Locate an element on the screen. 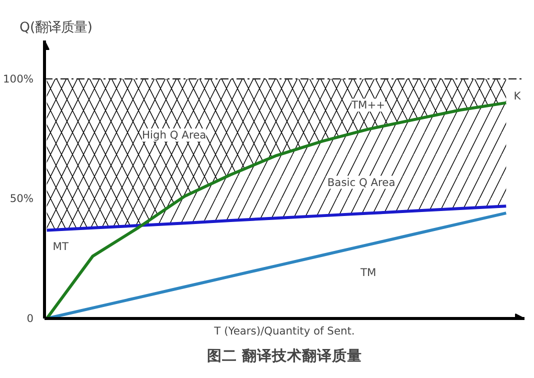  y-tick-label: 100% is located at coordinates (18, 79).